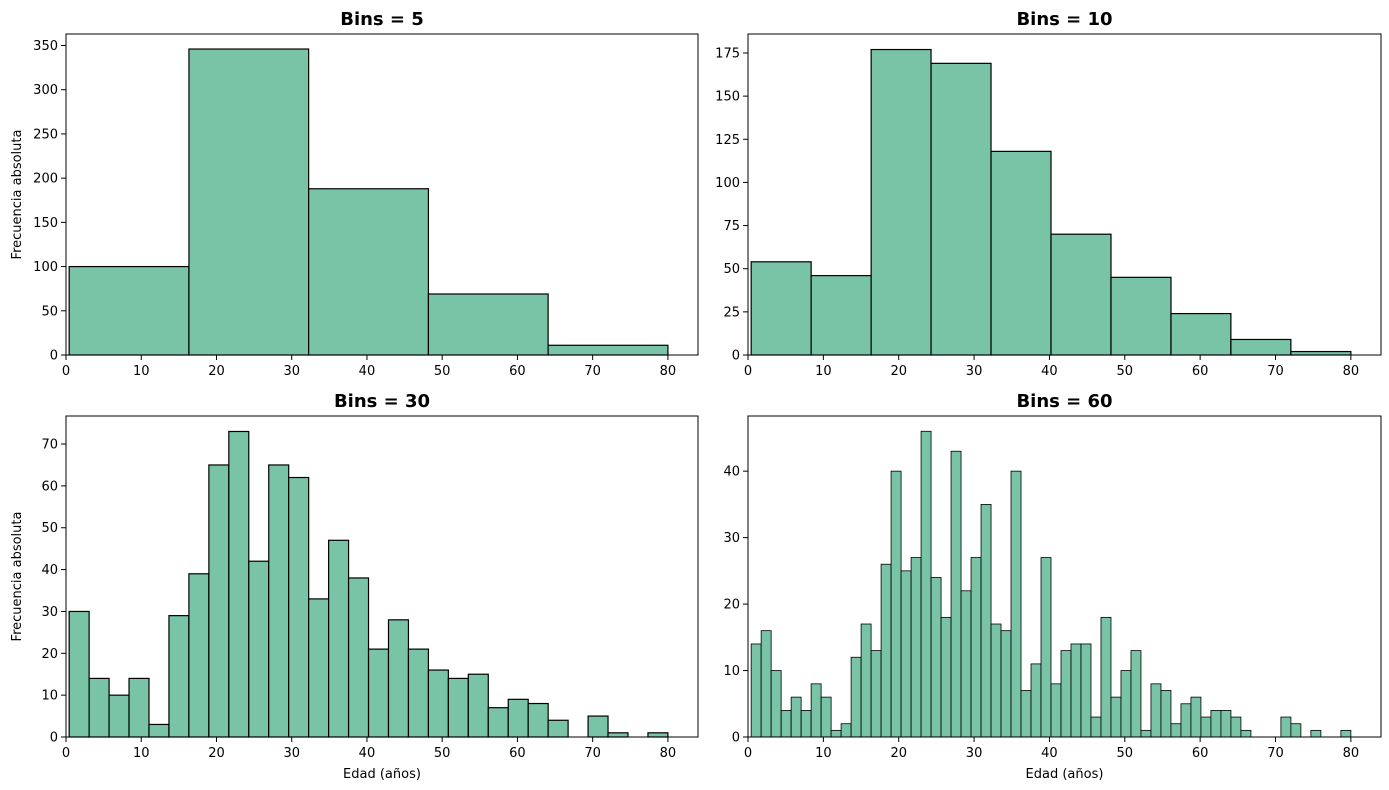 Image resolution: width=1389 pixels, height=790 pixels. What do you see at coordinates (45, 46) in the screenshot?
I see `y-tick-label: 350` at bounding box center [45, 46].